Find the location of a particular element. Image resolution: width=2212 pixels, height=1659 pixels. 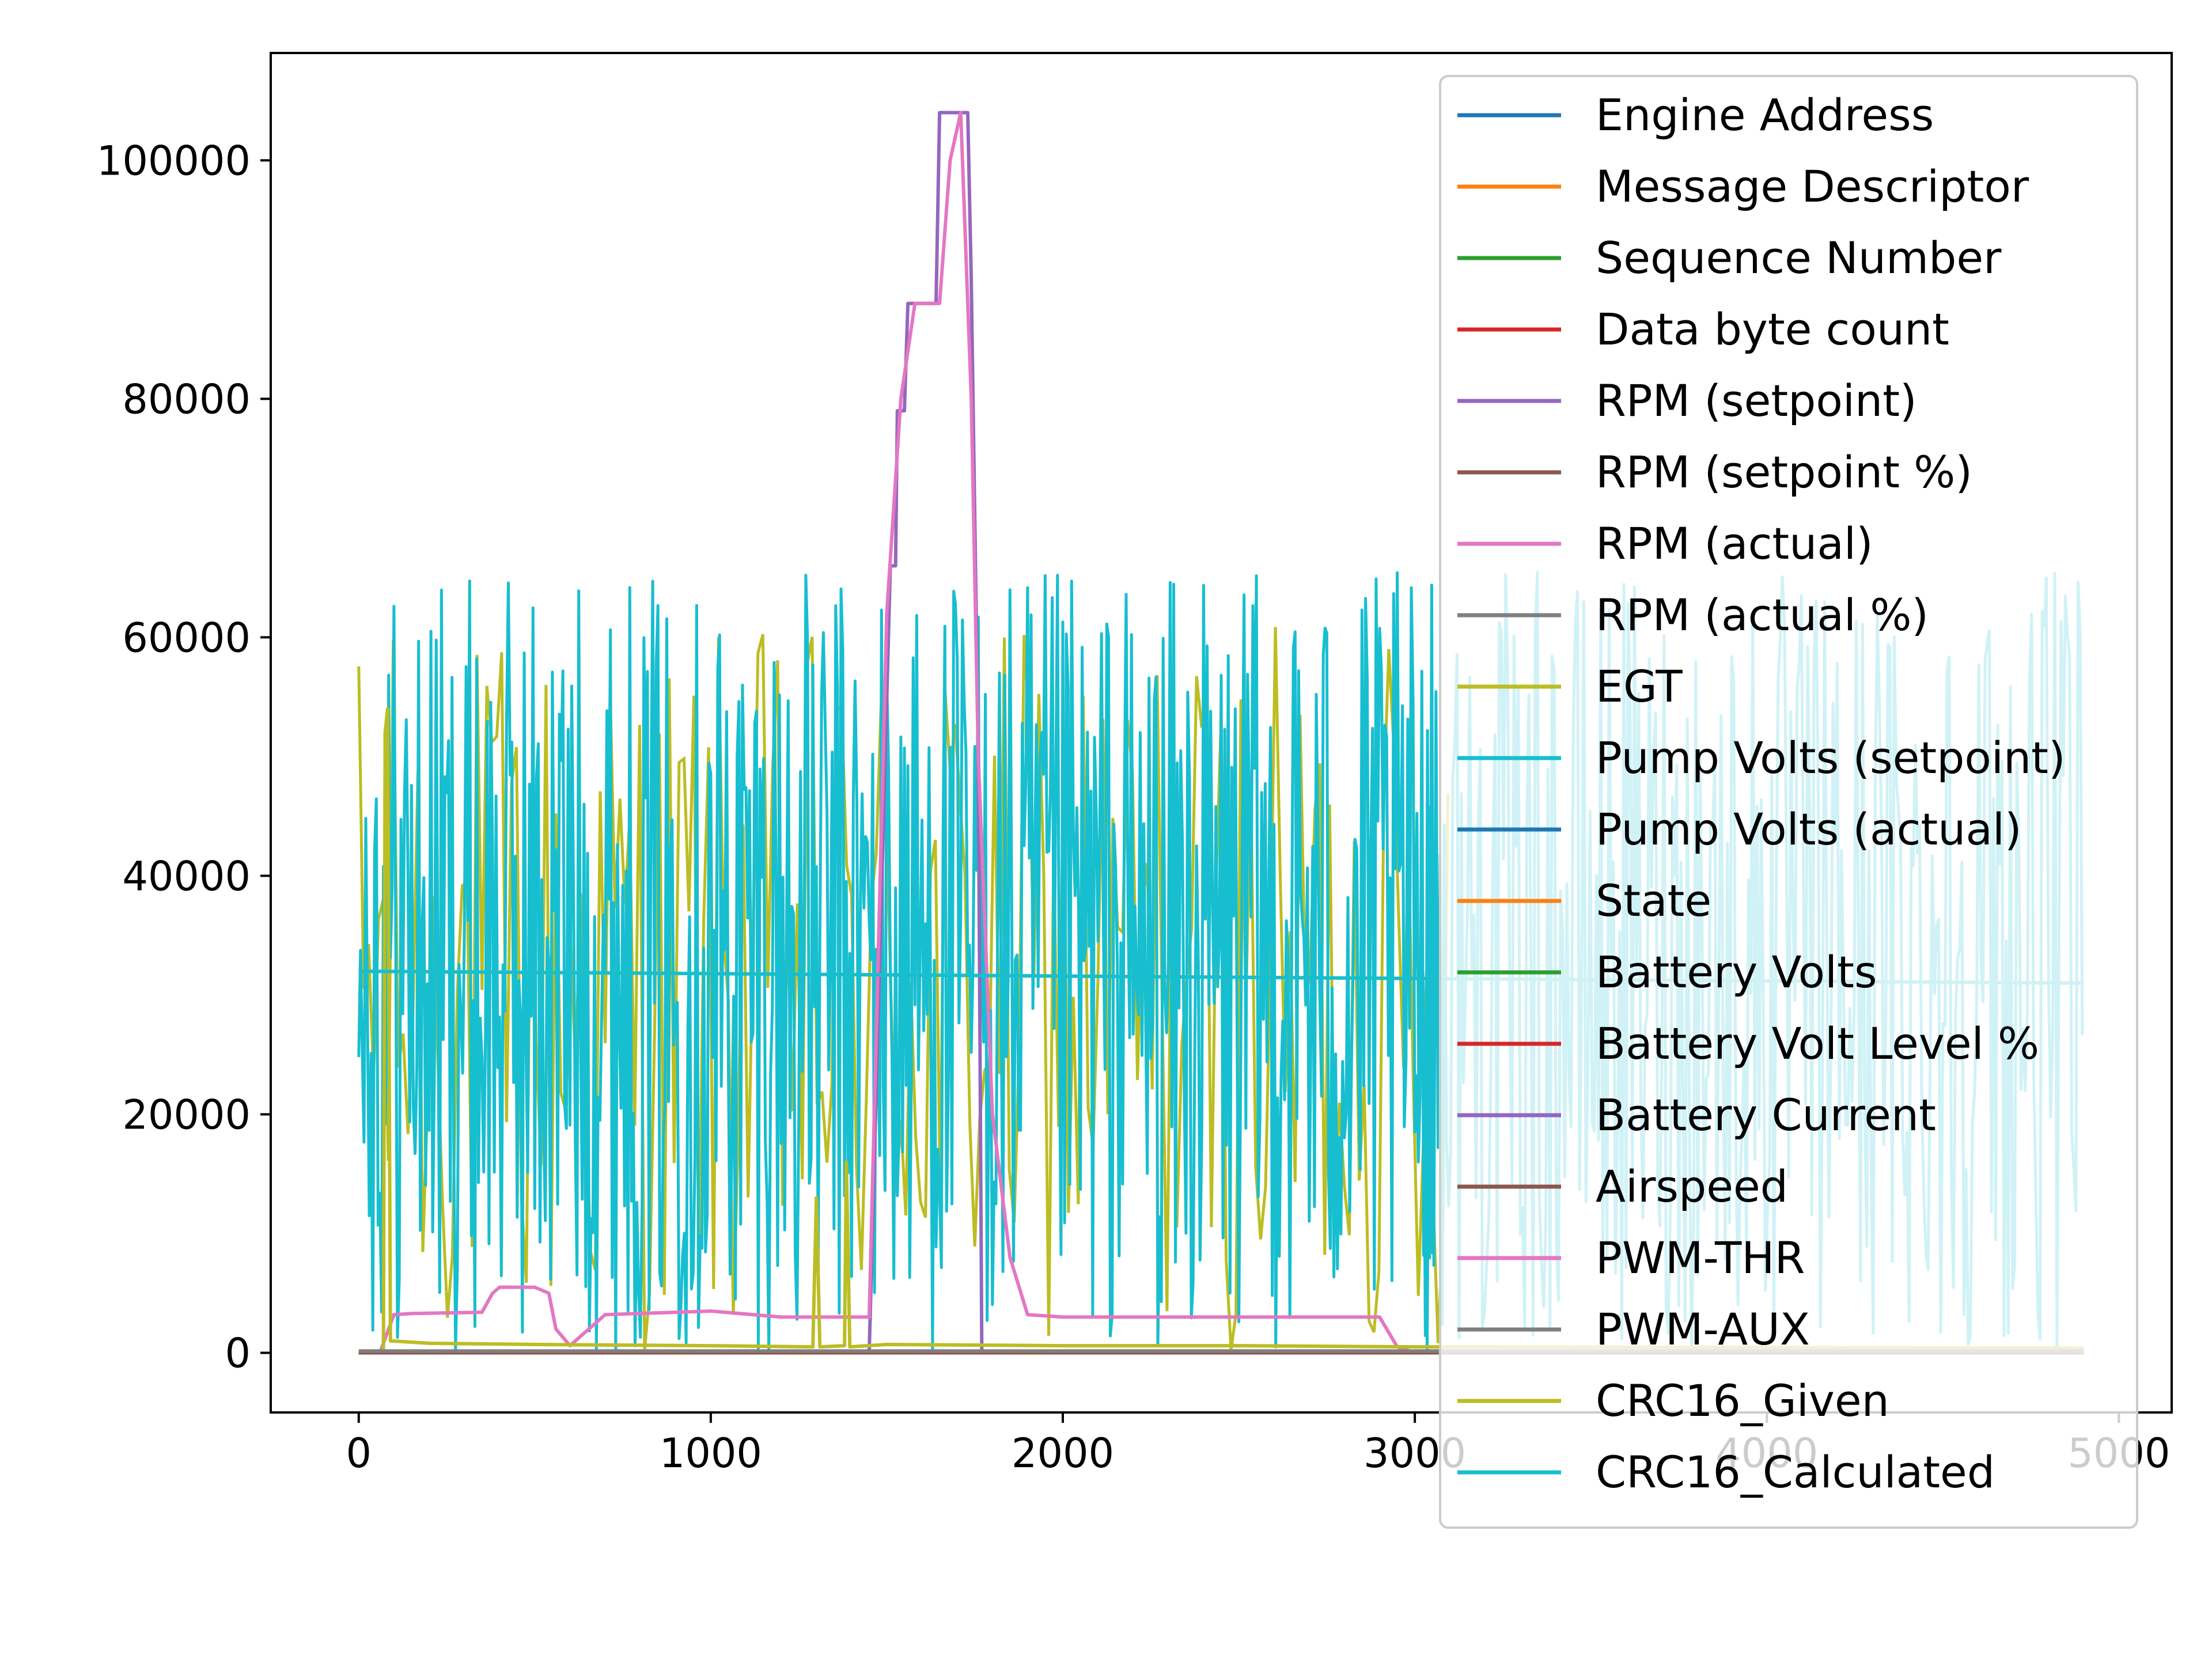

legend-item: Pump Volts (actual) is located at coordinates (1739, 829).